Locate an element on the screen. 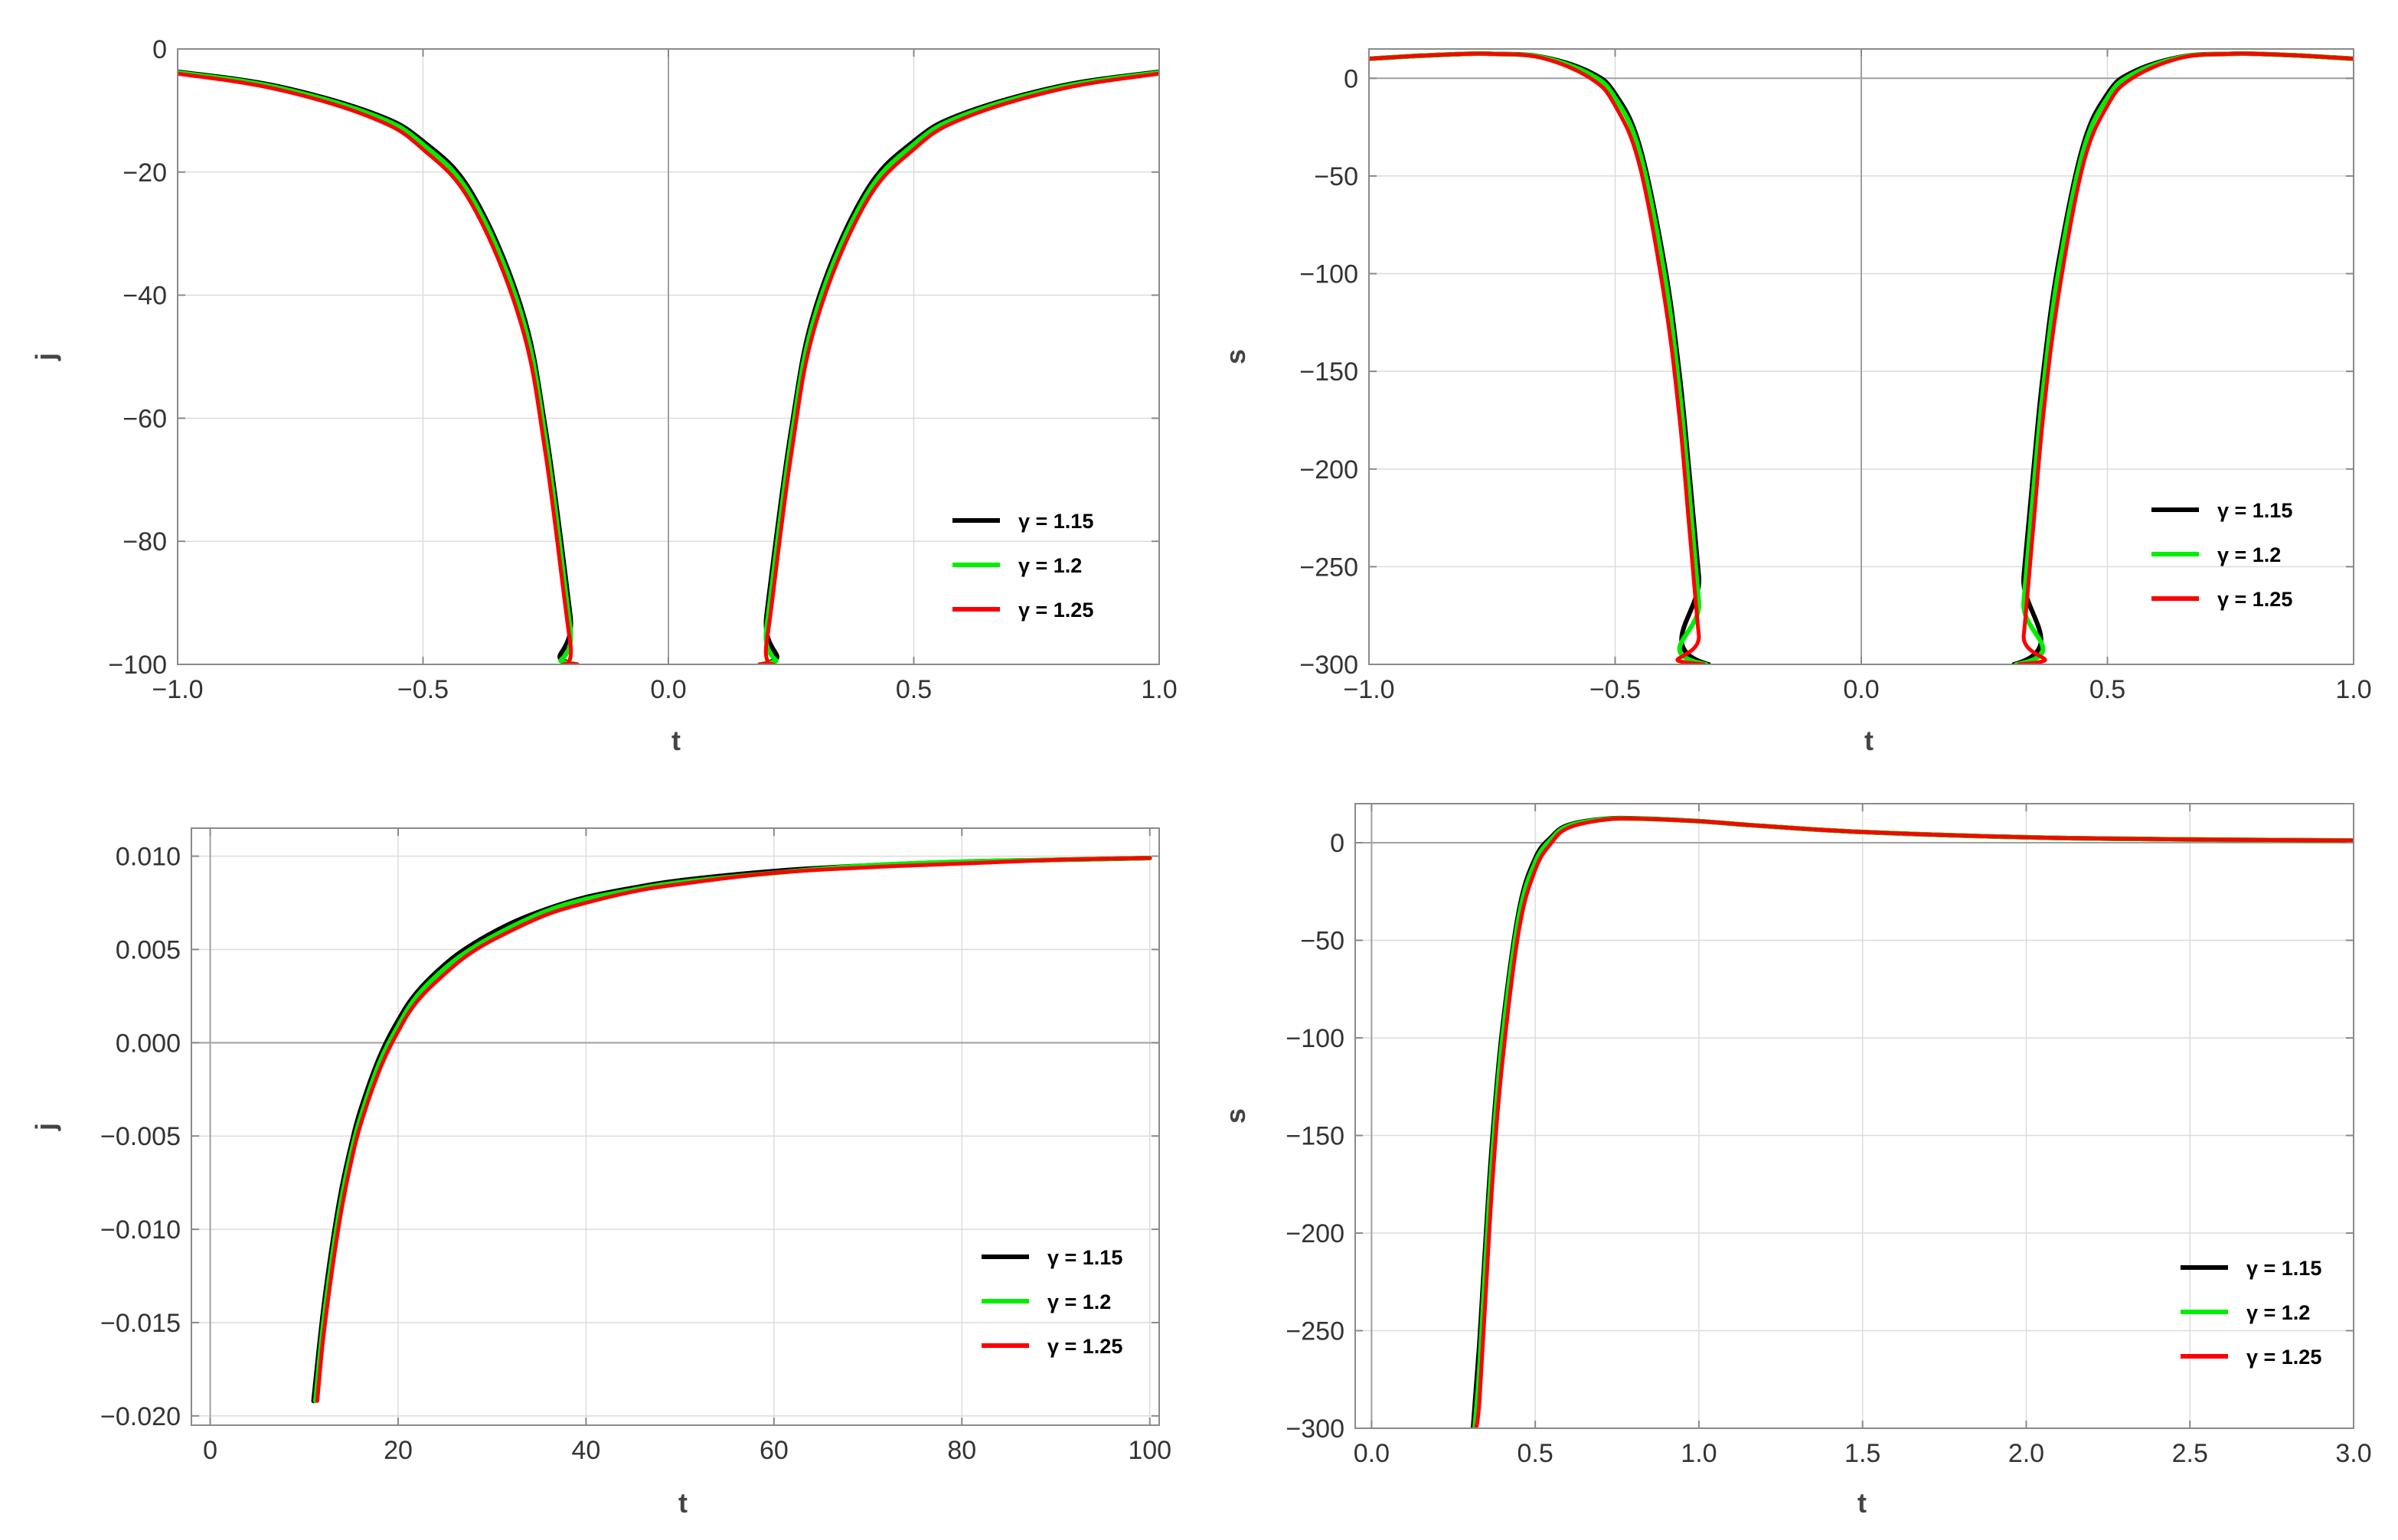  x-tick-label: 3.0 is located at coordinates (2353, 1453).